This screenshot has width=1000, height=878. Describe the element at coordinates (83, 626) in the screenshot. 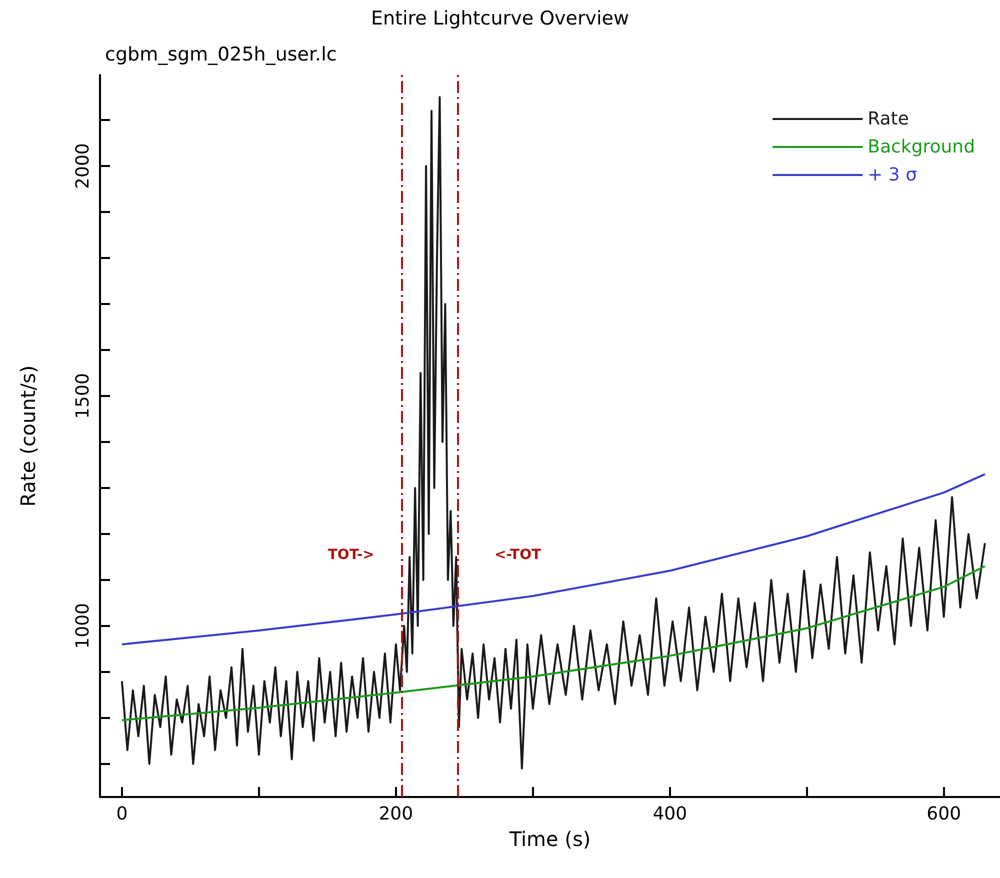

I see `y-tick-label: 1000` at that location.